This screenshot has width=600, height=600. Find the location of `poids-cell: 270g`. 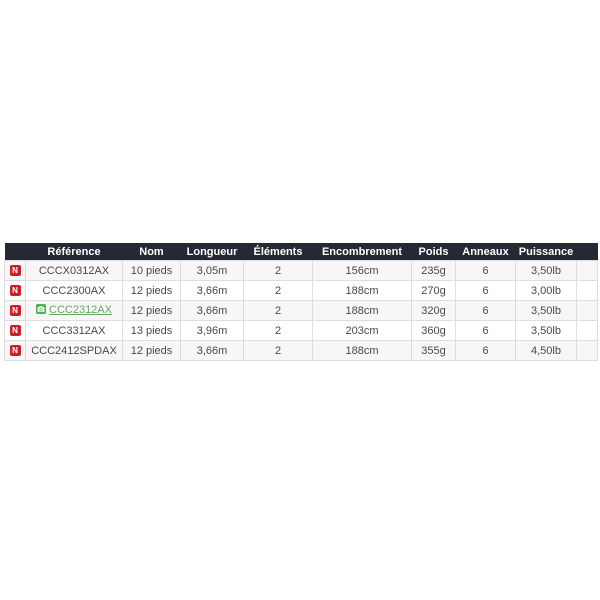

poids-cell: 270g is located at coordinates (433, 290).